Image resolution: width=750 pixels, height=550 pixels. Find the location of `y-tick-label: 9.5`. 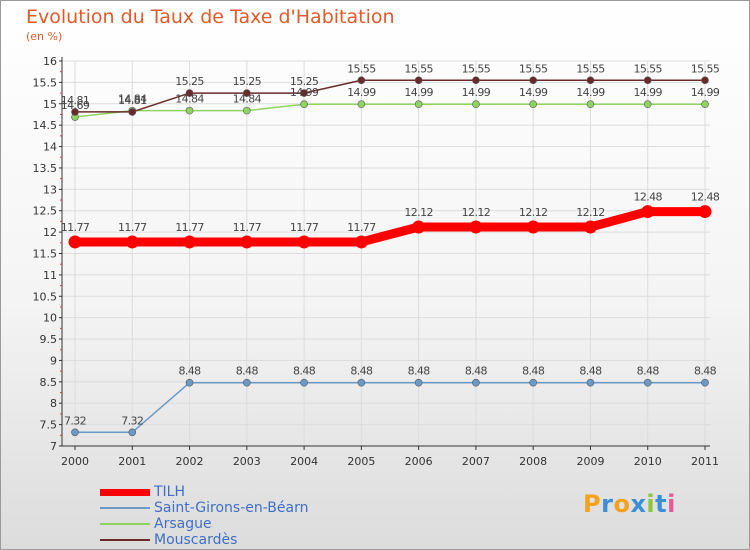

y-tick-label: 9.5 is located at coordinates (49, 339).